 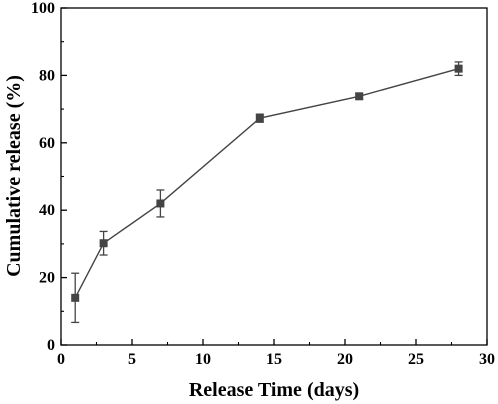 What do you see at coordinates (61, 359) in the screenshot?
I see `x-tick-label: 0` at bounding box center [61, 359].